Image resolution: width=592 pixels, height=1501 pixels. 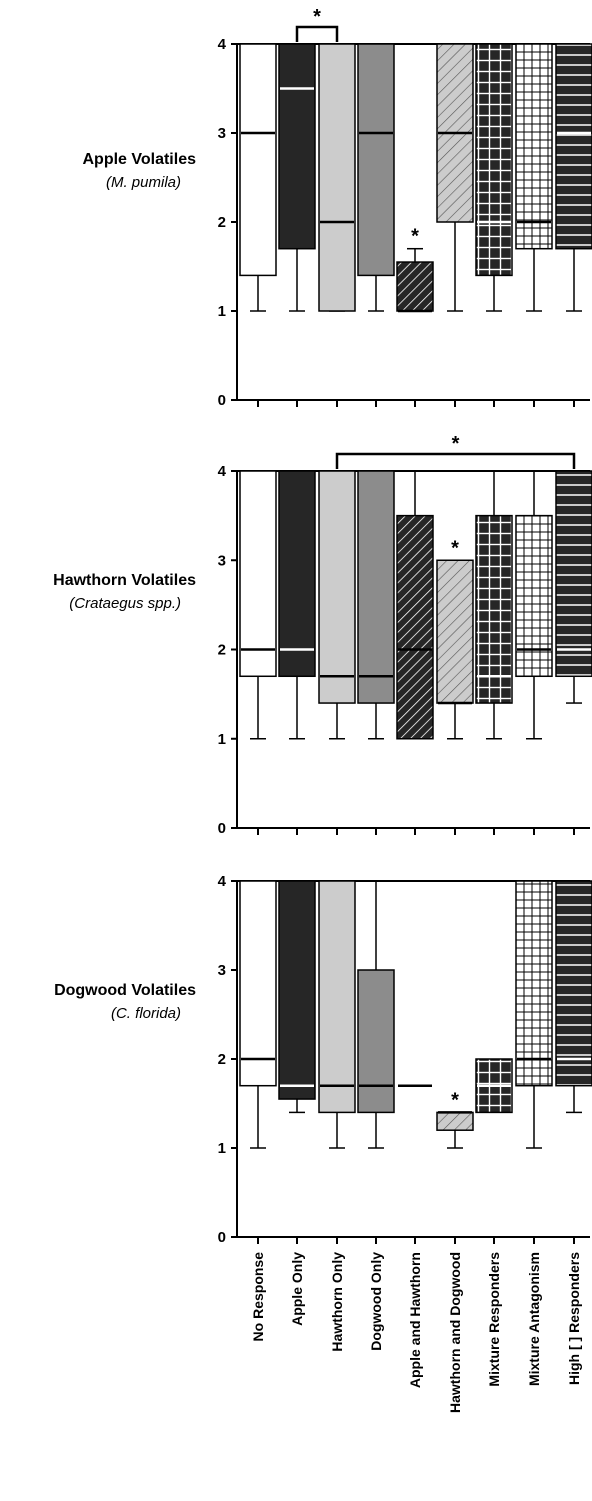 What do you see at coordinates (258, 1297) in the screenshot?
I see `category-label: No Response` at bounding box center [258, 1297].